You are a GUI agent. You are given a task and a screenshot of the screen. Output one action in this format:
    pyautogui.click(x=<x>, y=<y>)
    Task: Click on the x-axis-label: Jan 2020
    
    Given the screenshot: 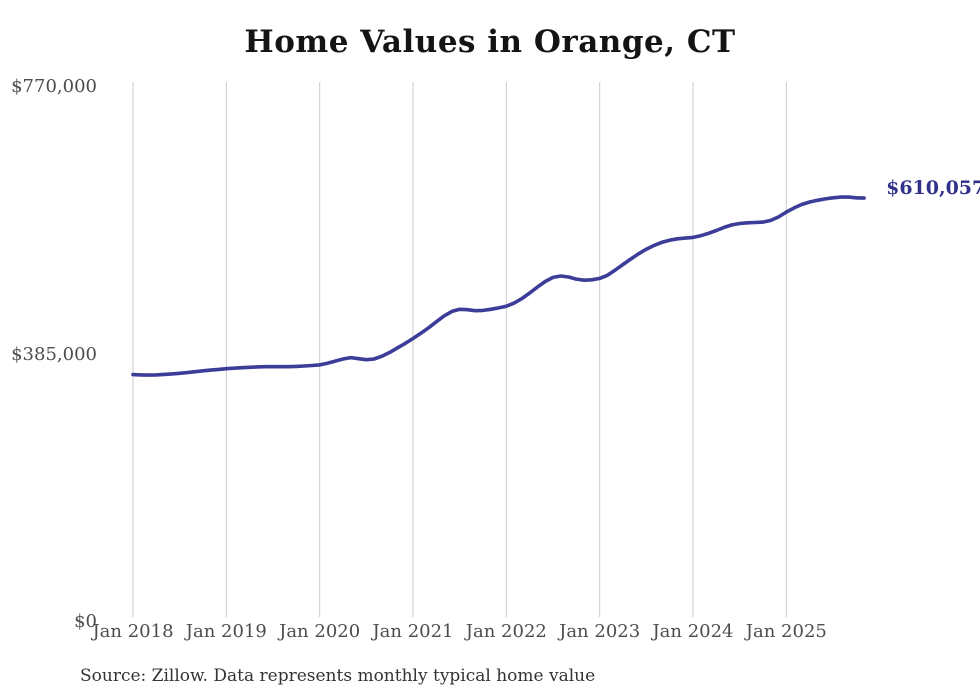 What is the action you would take?
    pyautogui.click(x=320, y=631)
    